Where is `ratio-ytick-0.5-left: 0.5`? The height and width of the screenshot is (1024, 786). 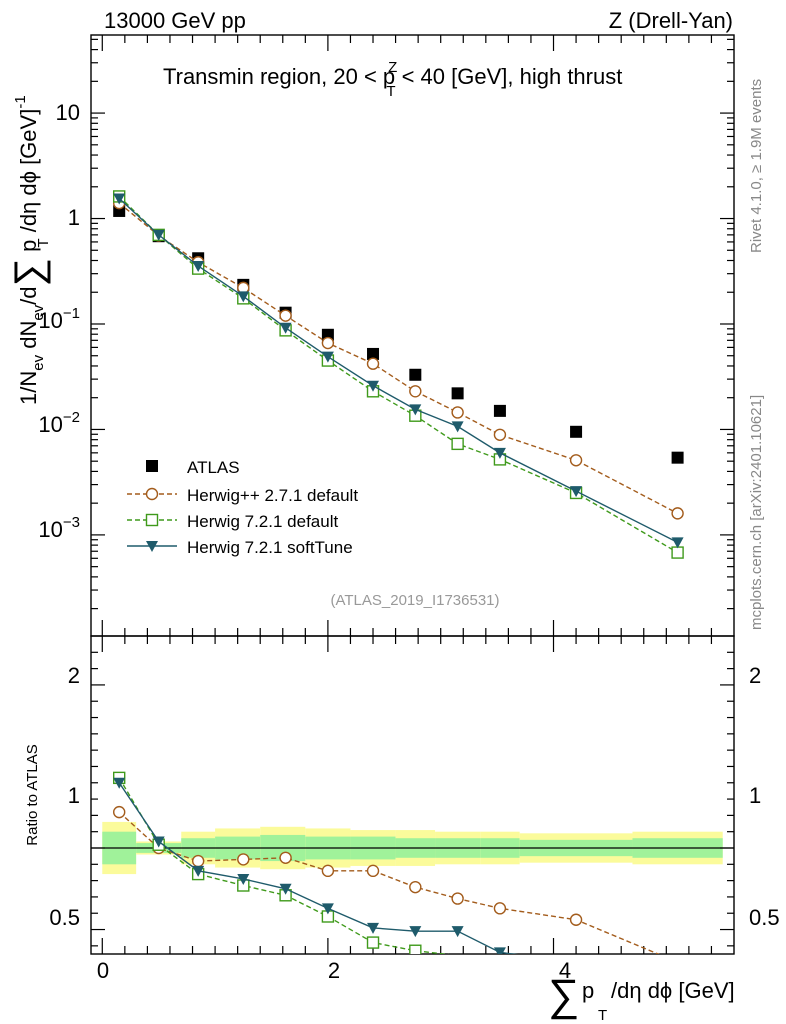
ratio-ytick-0.5-left: 0.5 is located at coordinates (64, 917).